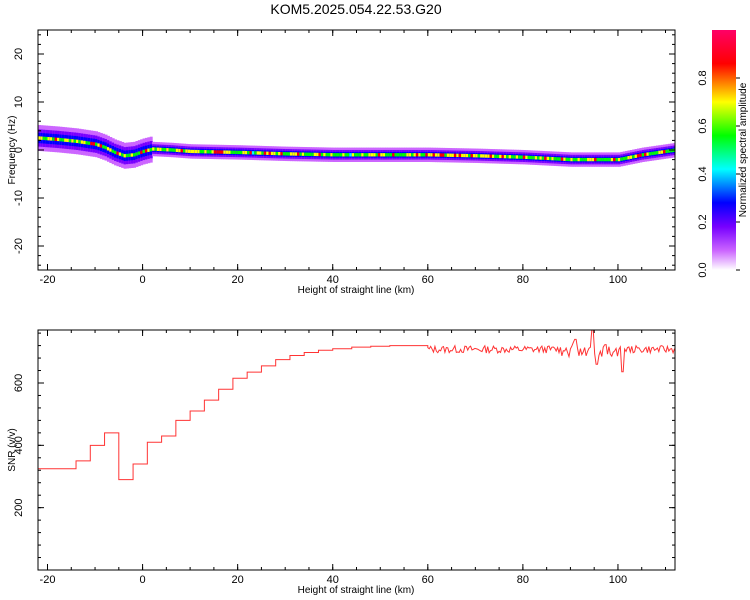 Image resolution: width=750 pixels, height=600 pixels. What do you see at coordinates (703, 221) in the screenshot?
I see `colorbar-tick-label: 0.2` at bounding box center [703, 221].